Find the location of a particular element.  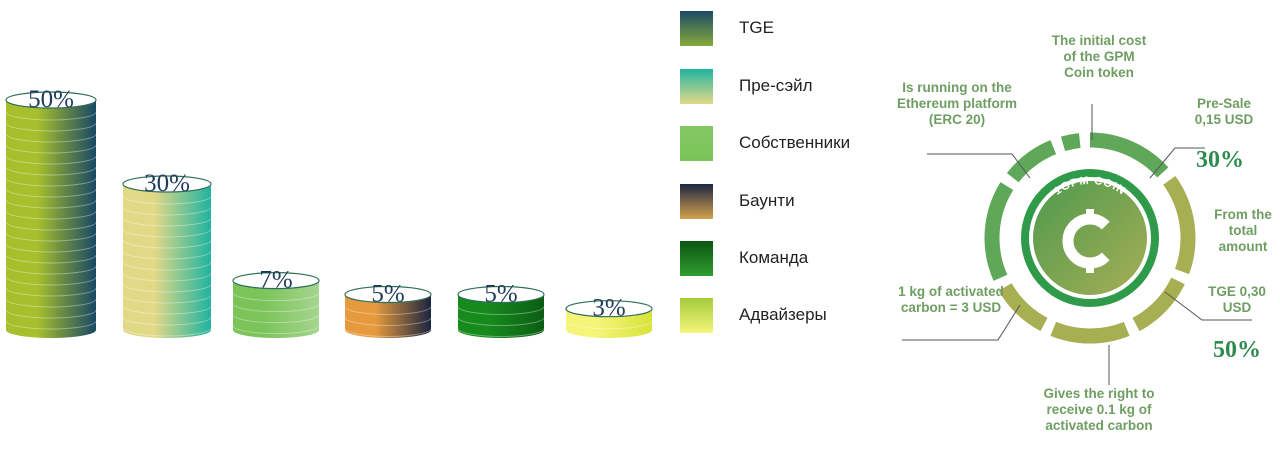

legend-label: Баунти is located at coordinates (767, 200).